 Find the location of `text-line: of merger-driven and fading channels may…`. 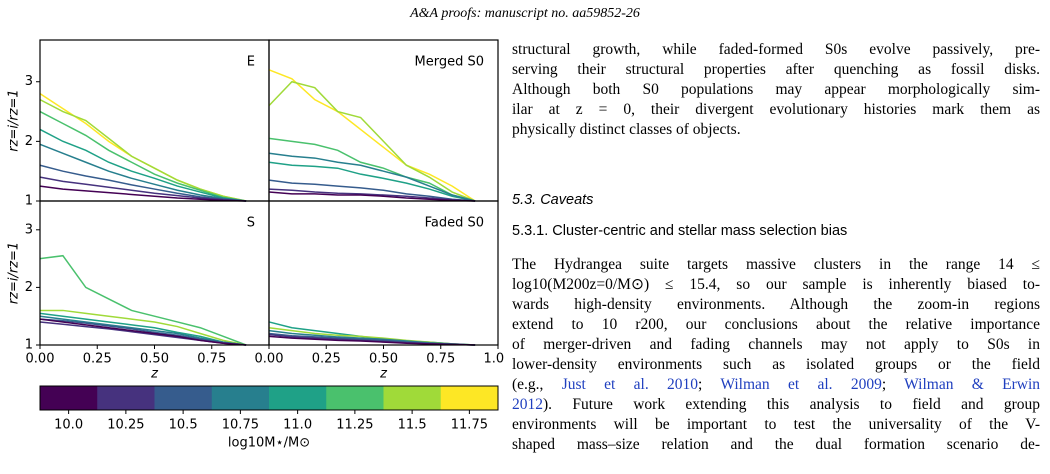

text-line: of merger-driven and fading channels may… is located at coordinates (776, 344).